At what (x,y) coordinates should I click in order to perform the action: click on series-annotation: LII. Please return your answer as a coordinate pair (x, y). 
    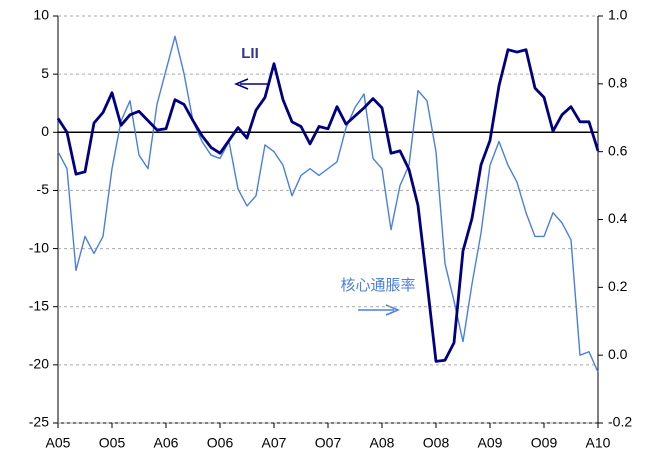
    Looking at the image, I should click on (250, 53).